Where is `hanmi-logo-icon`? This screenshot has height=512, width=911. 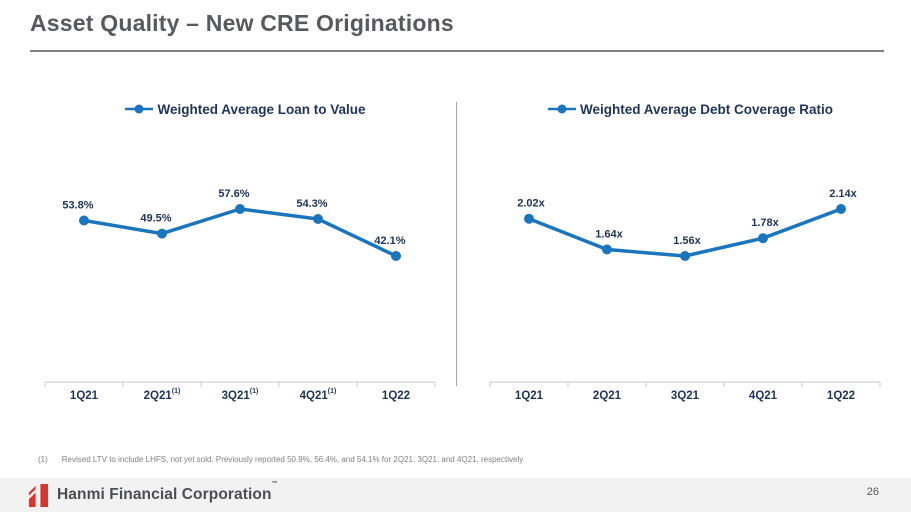 hanmi-logo-icon is located at coordinates (38, 495).